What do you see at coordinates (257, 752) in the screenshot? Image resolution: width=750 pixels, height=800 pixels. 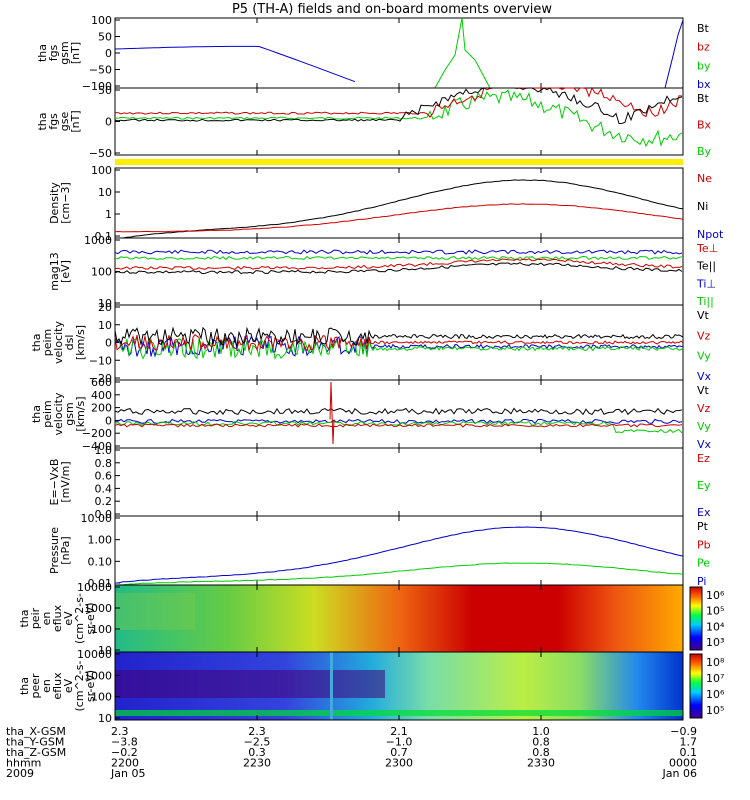 I see `footer-value: 0.3` at bounding box center [257, 752].